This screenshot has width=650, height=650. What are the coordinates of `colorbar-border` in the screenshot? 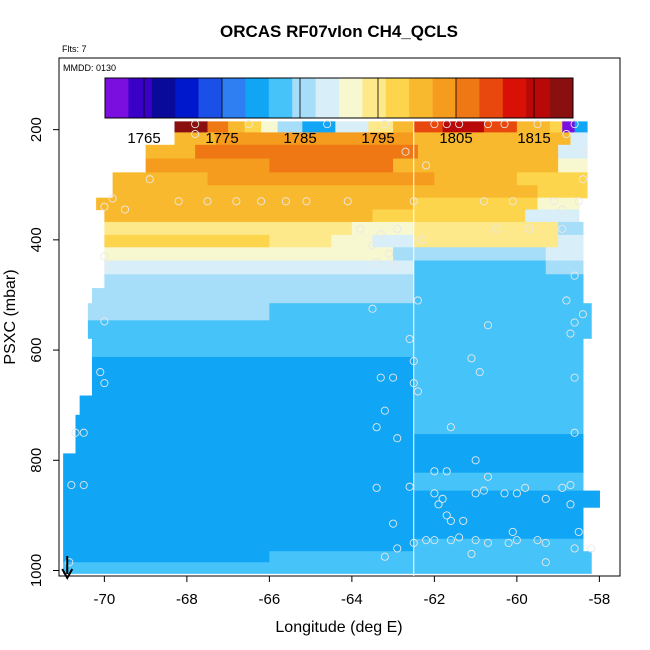 It's located at (339, 98).